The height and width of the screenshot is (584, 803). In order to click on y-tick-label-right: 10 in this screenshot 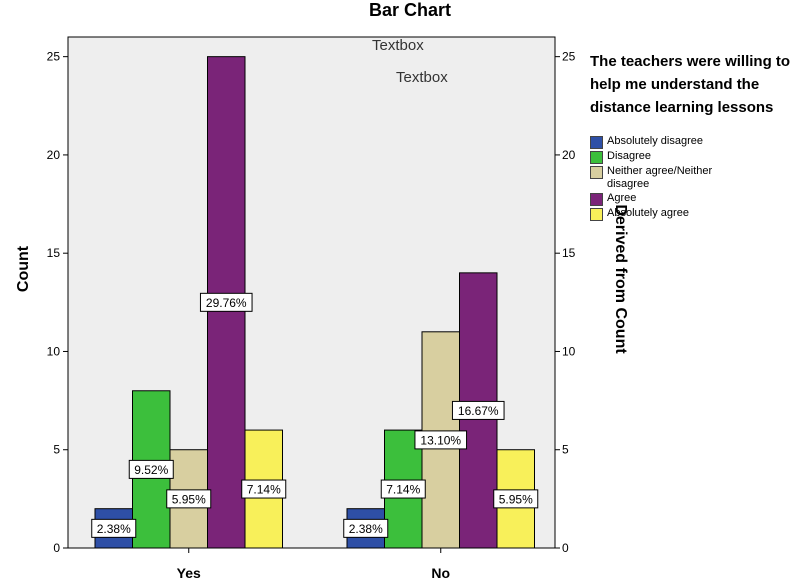, I will do `click(569, 351)`.